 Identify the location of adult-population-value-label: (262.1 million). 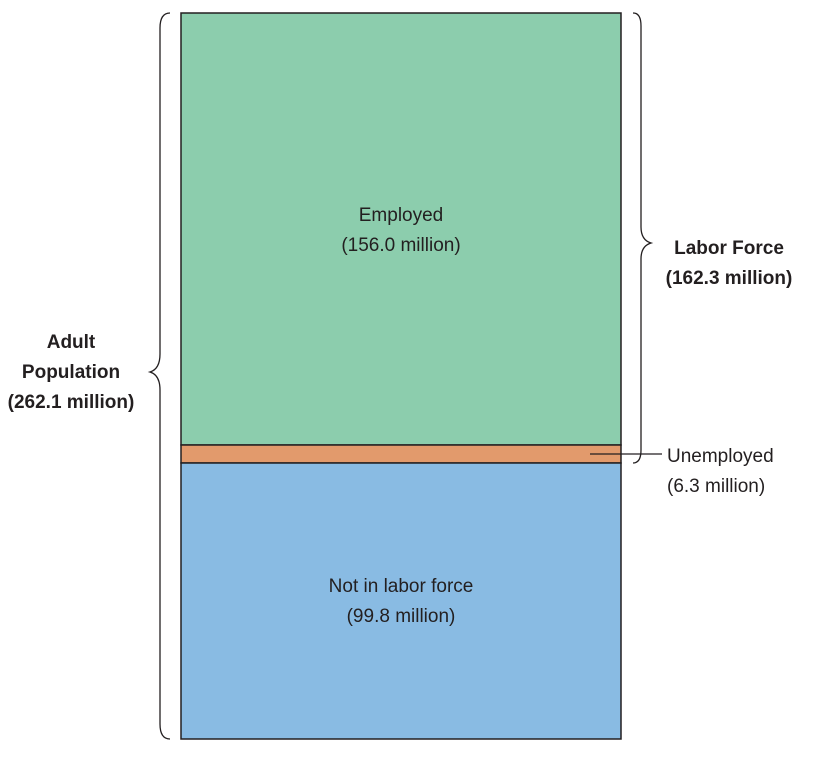
(71, 402).